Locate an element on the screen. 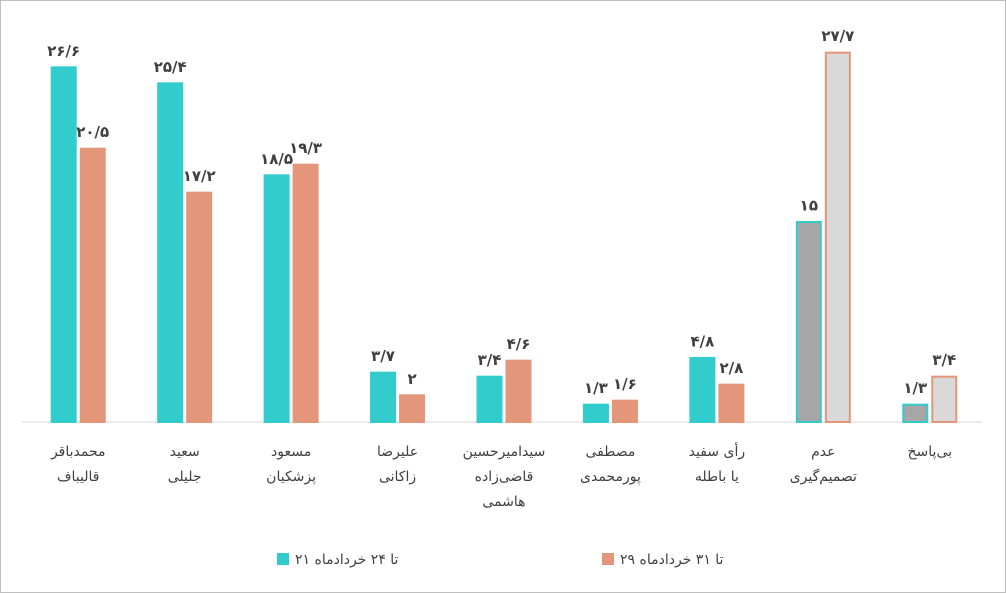 This screenshot has width=1006, height=593. x-tick-label: سیدامیرحسین قاضی‌زاده هاشمی is located at coordinates (504, 477).